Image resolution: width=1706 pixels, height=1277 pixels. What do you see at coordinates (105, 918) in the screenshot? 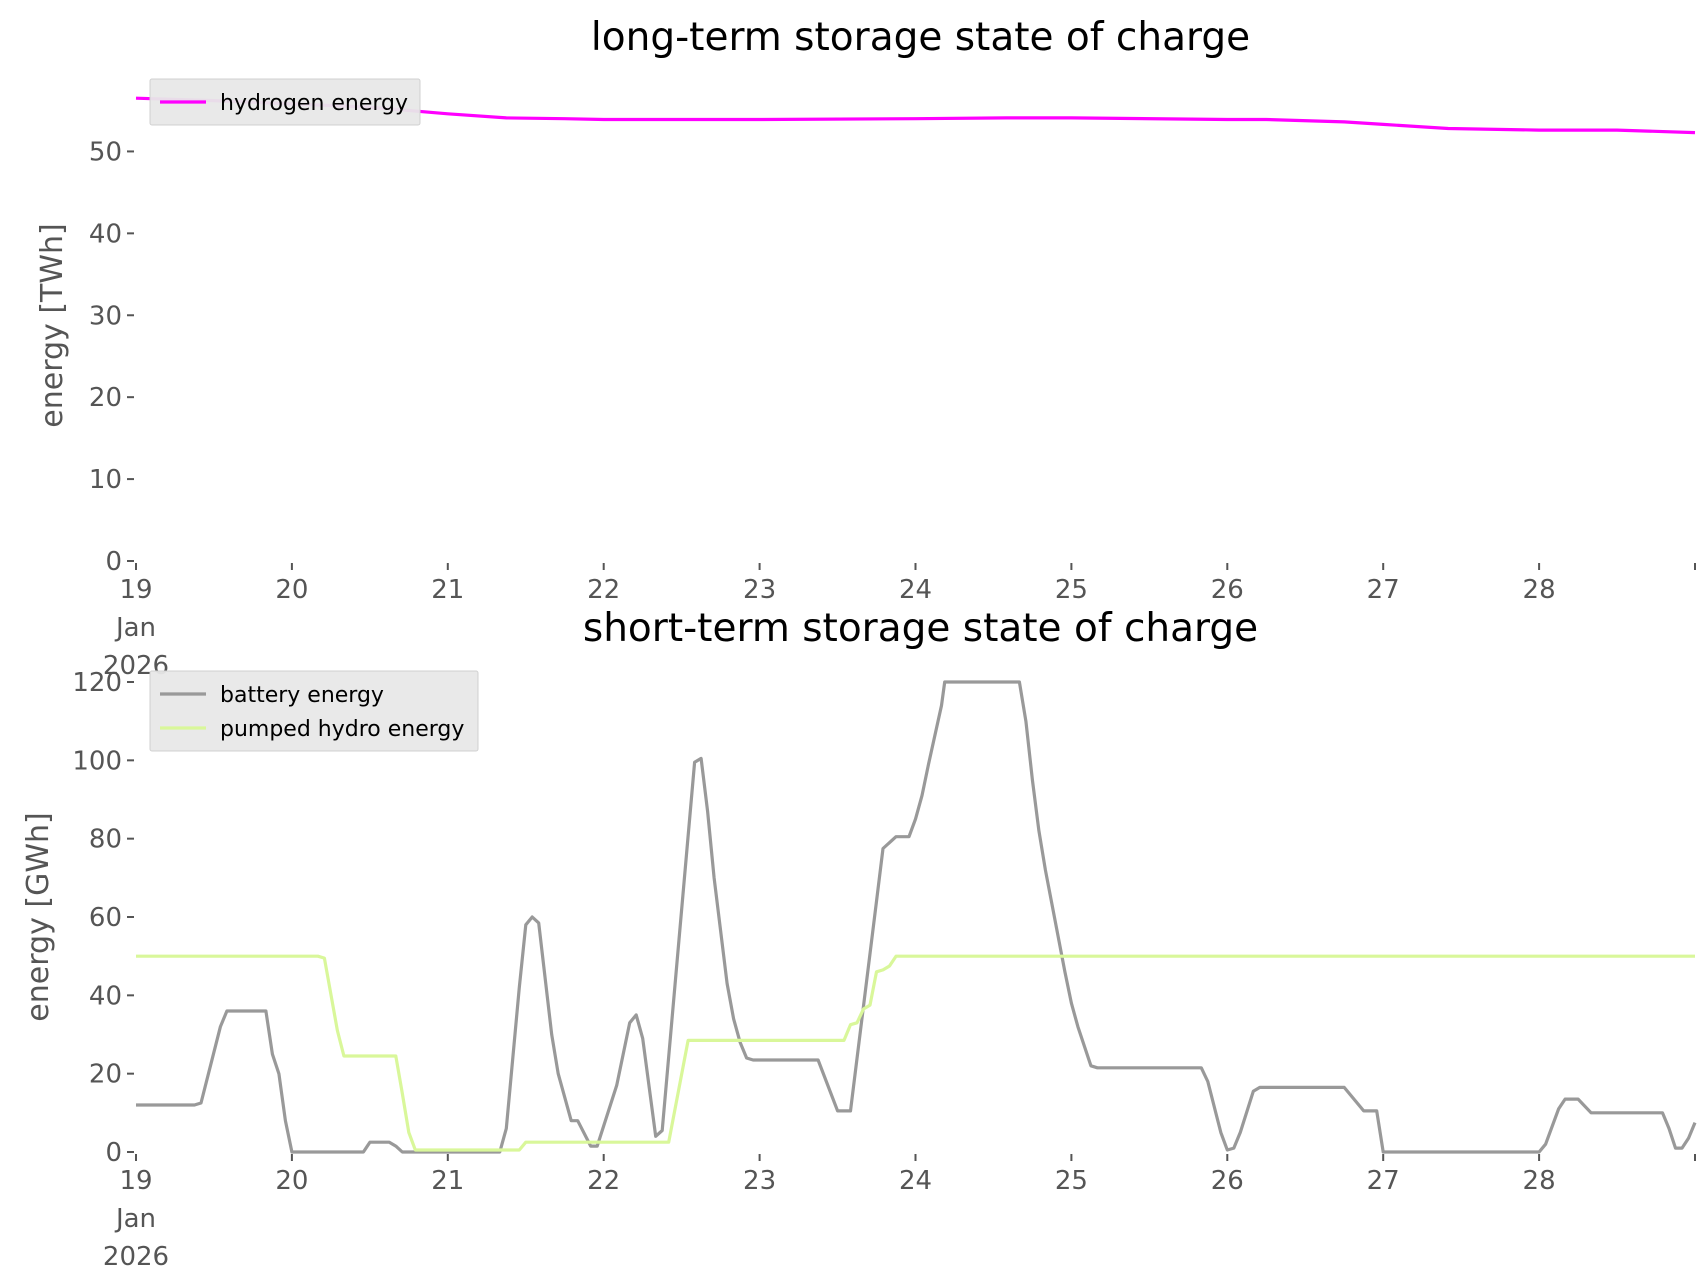
I see `y-tick-label: 60` at bounding box center [105, 918].